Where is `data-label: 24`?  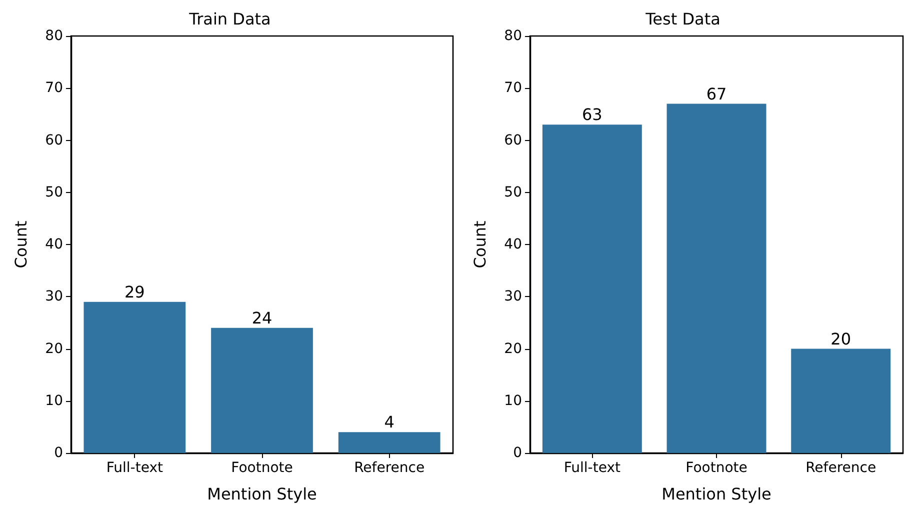
data-label: 24 is located at coordinates (262, 318).